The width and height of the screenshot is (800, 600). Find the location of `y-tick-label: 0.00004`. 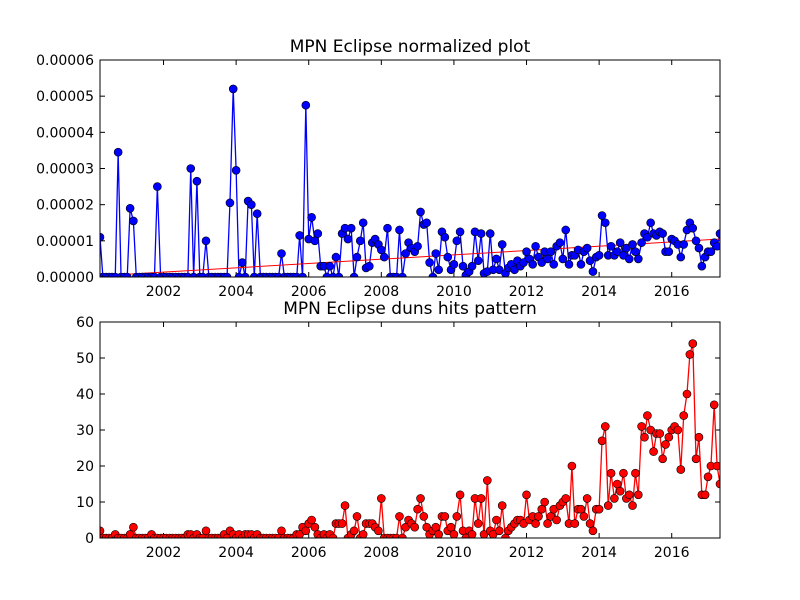

y-tick-label: 0.00004 is located at coordinates (65, 133).